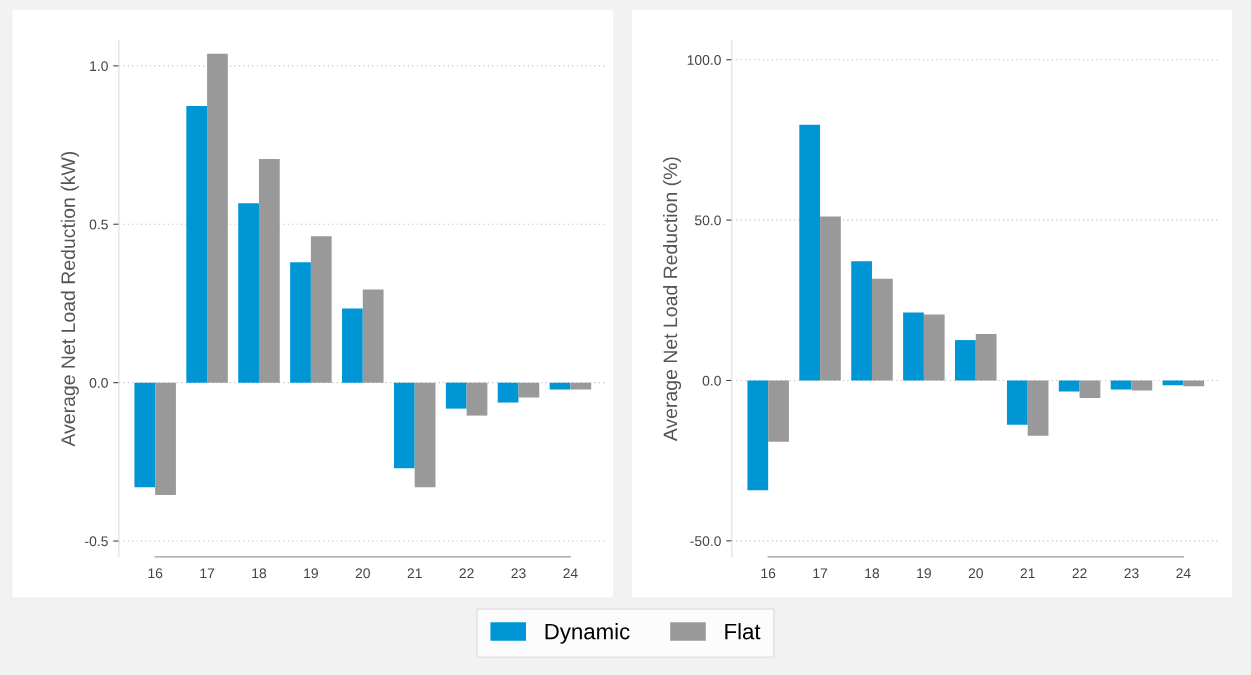 The image size is (1251, 675). Describe the element at coordinates (98, 224) in the screenshot. I see `y-tick-label: 0.5` at that location.